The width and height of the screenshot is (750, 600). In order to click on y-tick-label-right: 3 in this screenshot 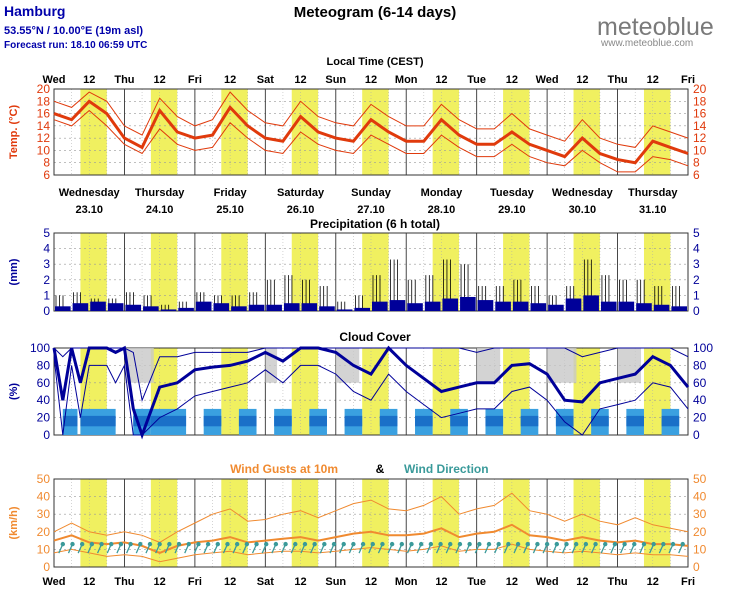, I will do `click(696, 264)`.